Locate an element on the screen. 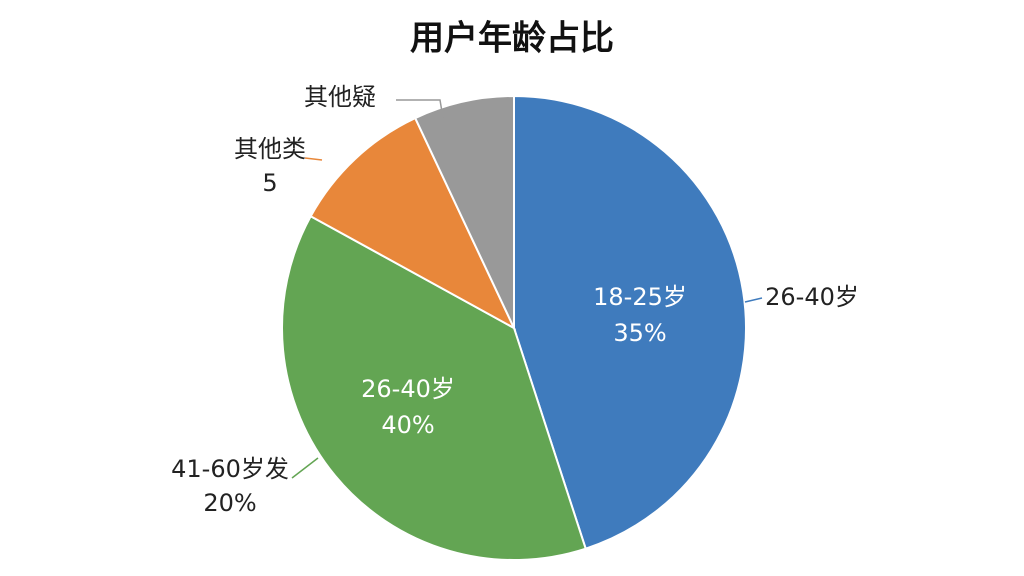 Image resolution: width=1024 pixels, height=576 pixels. slice-label: 5 is located at coordinates (269, 183).